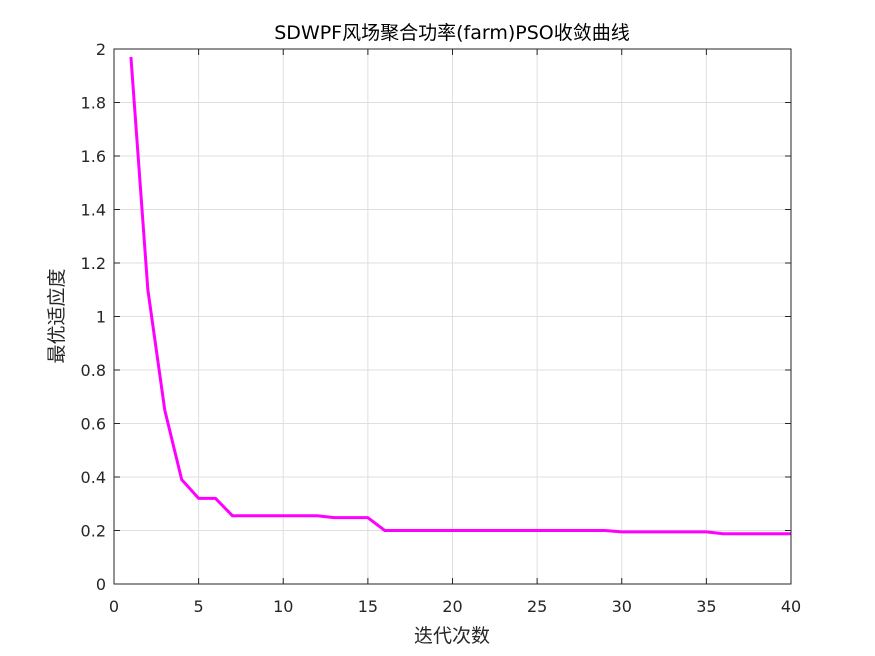  Describe the element at coordinates (451, 33) in the screenshot. I see `chart-title: SDWPF风场聚合功率(farm)PSO收敛曲线` at that location.